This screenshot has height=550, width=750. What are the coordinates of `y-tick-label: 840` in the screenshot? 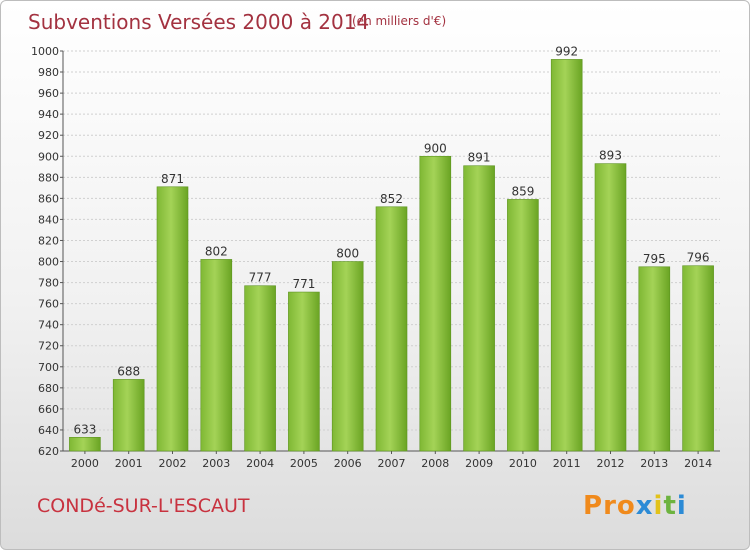 It's located at (48, 219).